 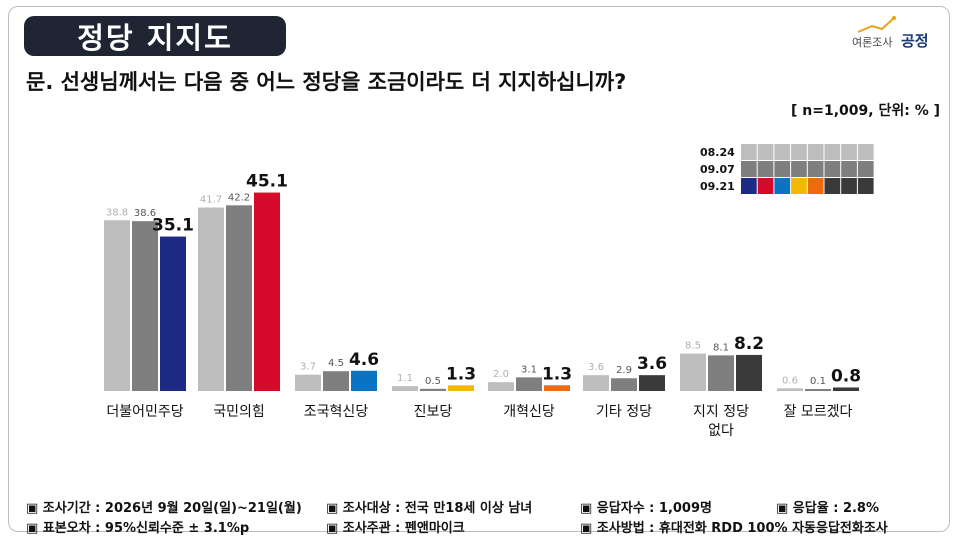 I want to click on category-label: 지지 정당, so click(x=721, y=412).